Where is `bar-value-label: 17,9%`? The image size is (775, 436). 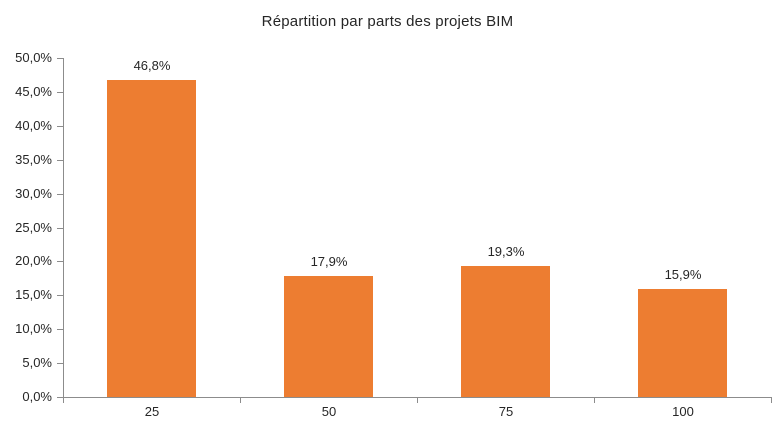 bar-value-label: 17,9% is located at coordinates (329, 261).